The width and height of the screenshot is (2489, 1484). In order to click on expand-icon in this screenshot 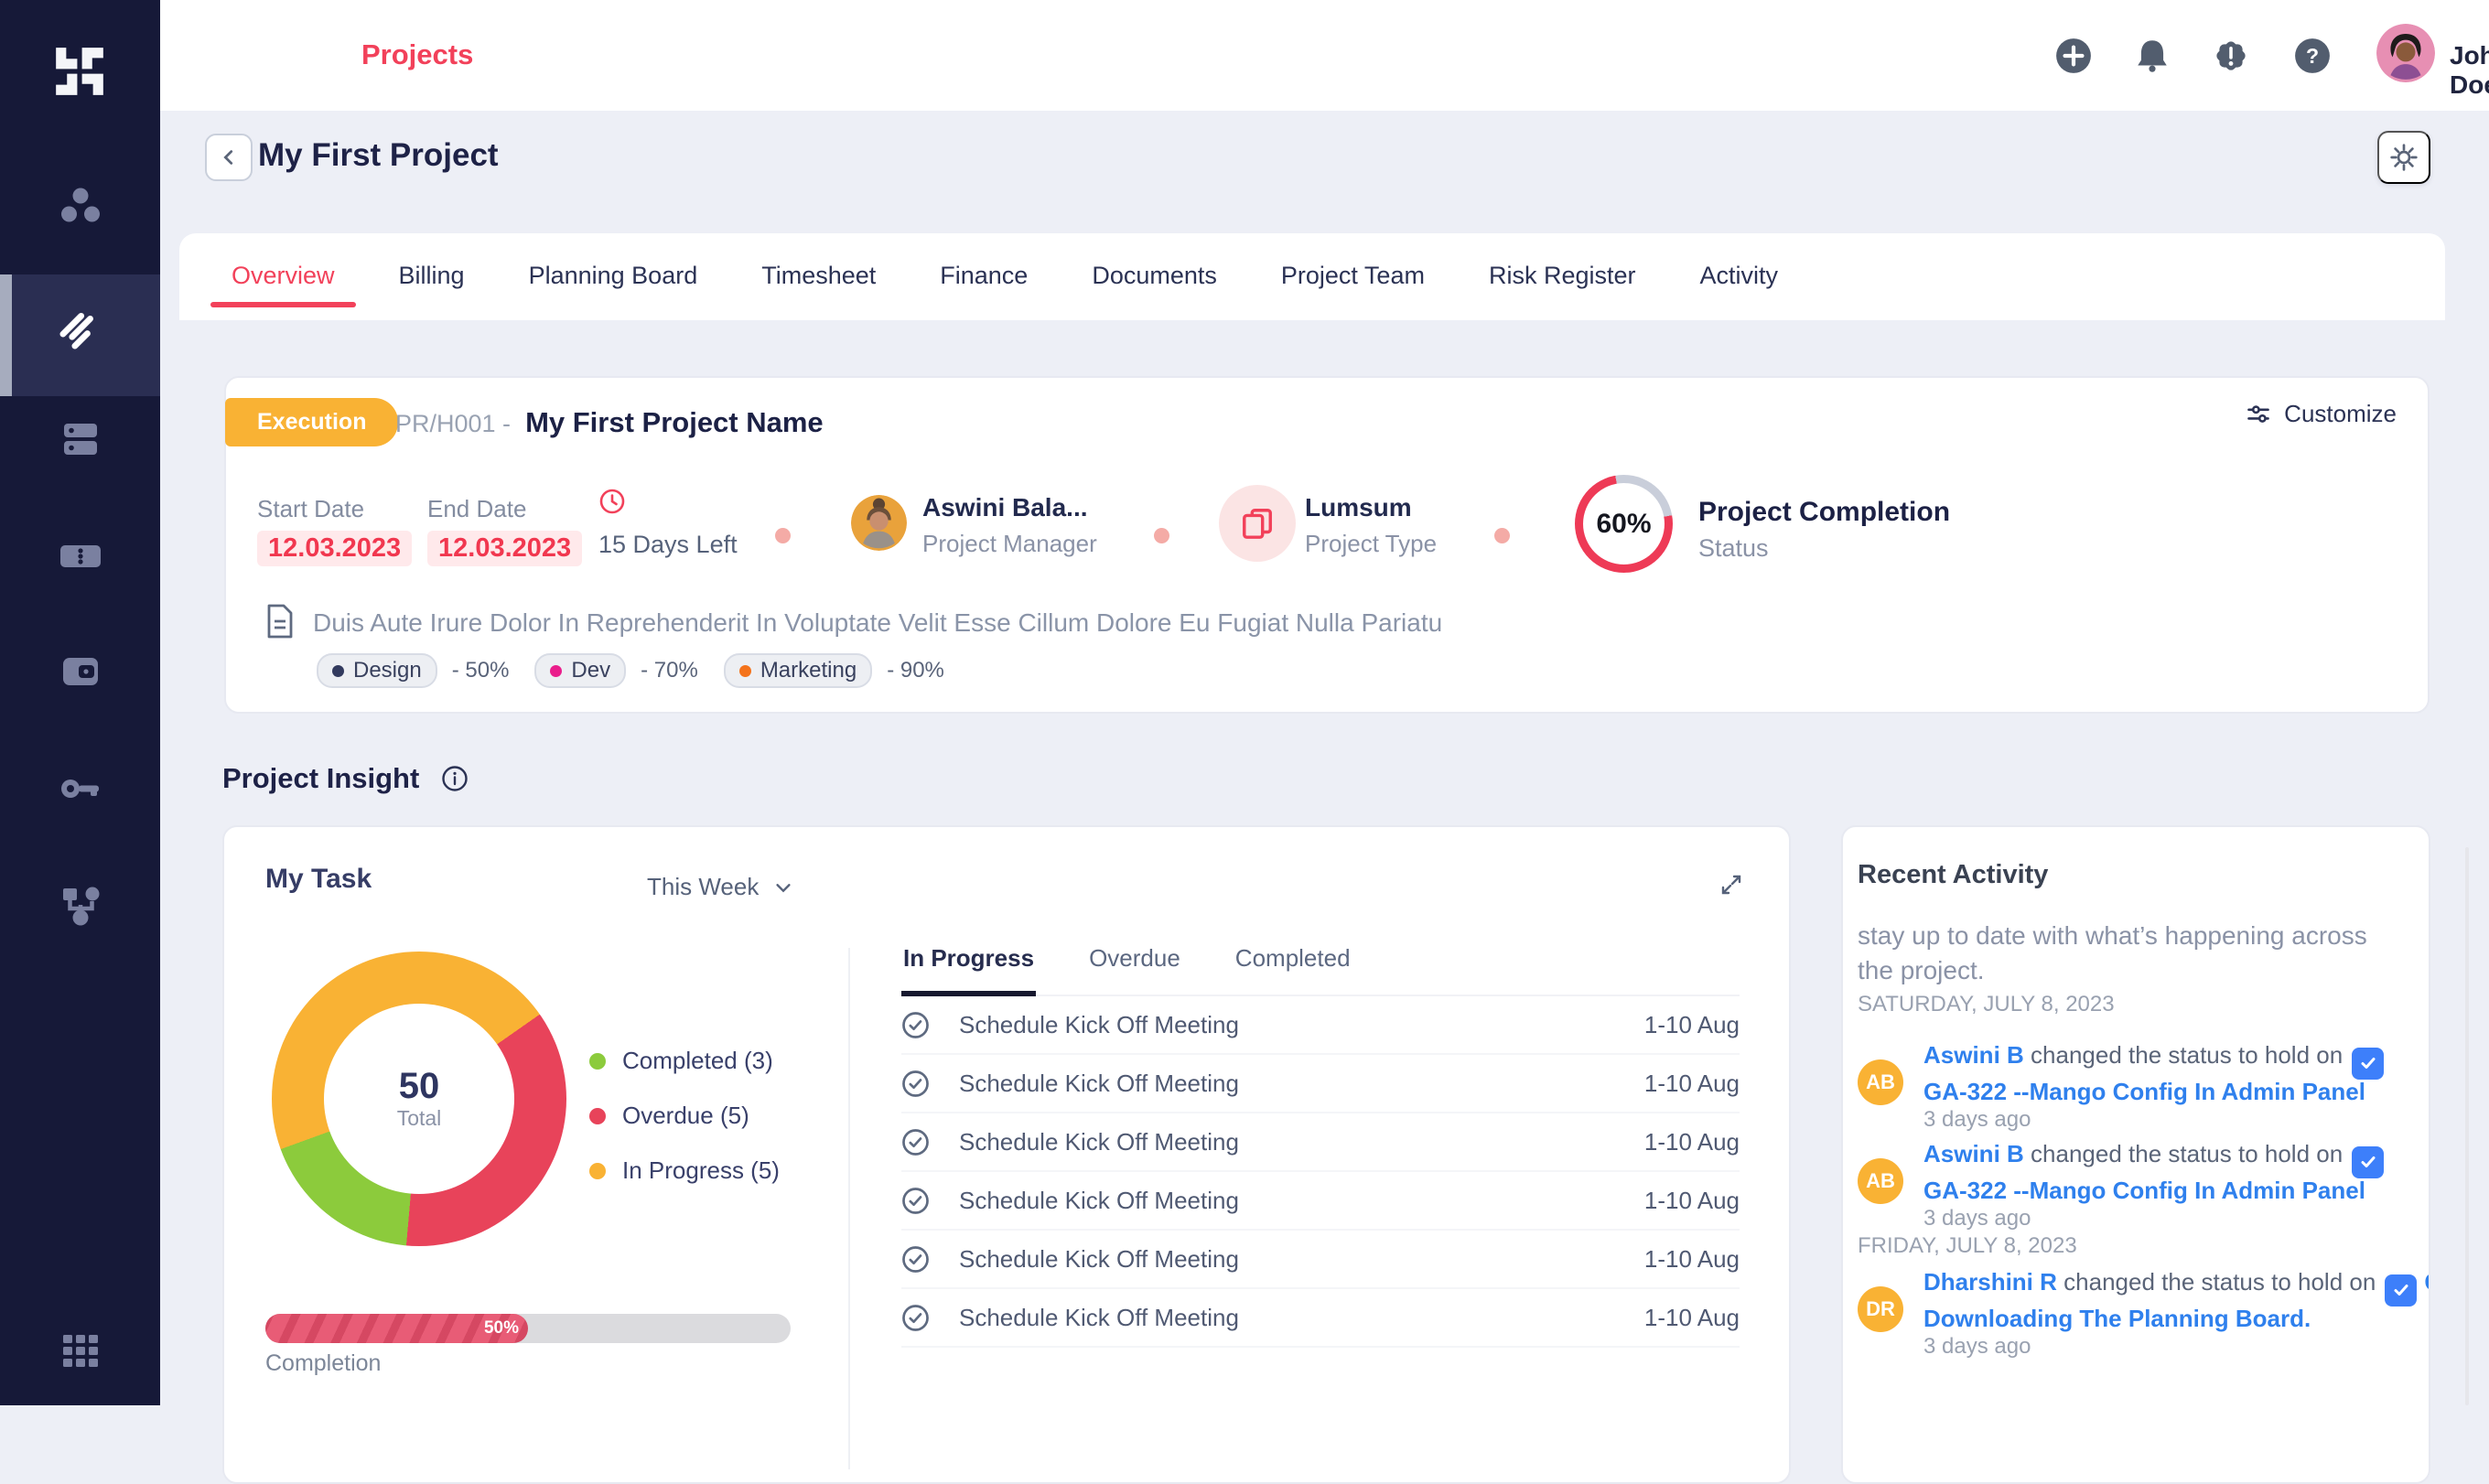, I will do `click(1731, 887)`.